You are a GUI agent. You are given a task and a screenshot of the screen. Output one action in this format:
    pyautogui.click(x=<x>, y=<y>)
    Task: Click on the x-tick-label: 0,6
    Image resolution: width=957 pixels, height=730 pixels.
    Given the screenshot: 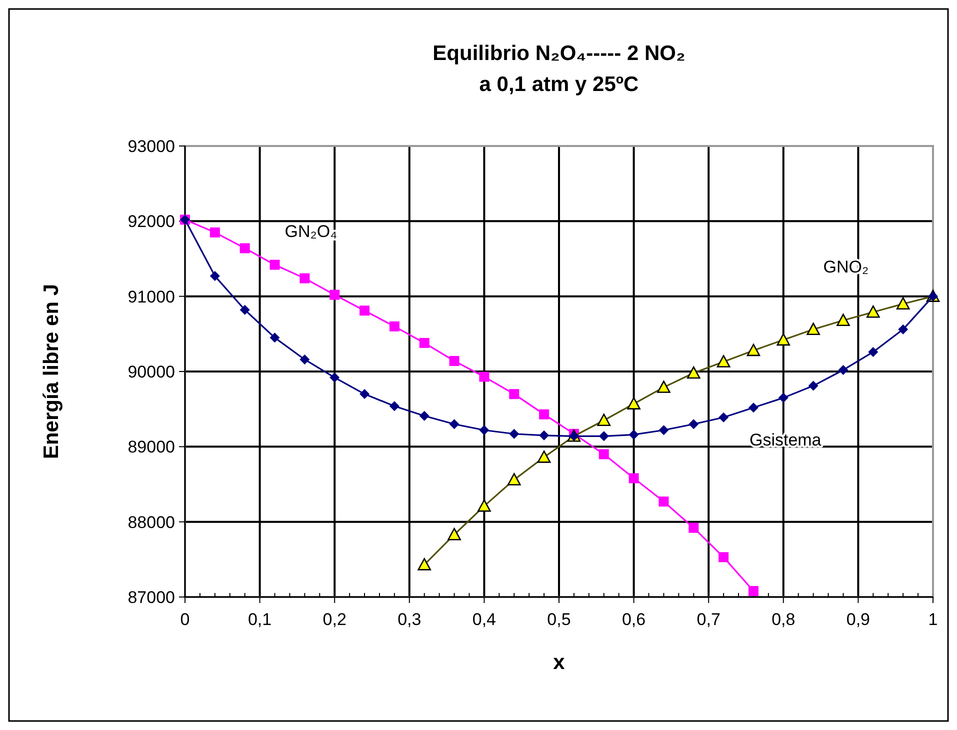 What is the action you would take?
    pyautogui.click(x=634, y=619)
    